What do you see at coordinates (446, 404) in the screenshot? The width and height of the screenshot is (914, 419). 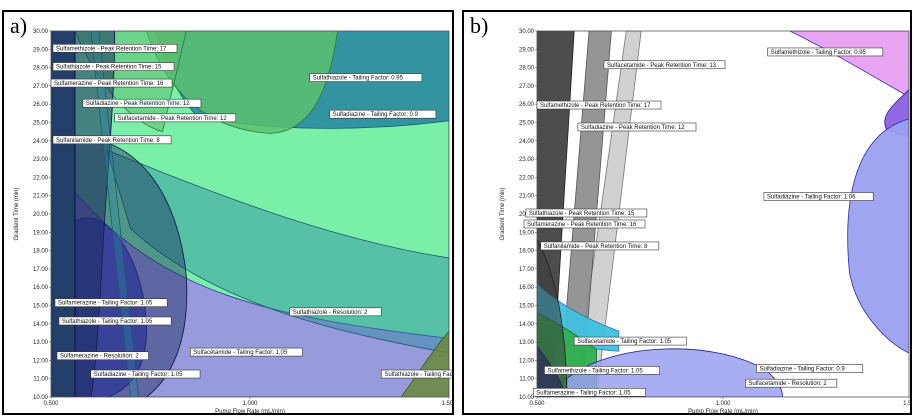 I see `x-tick-label: 1.500` at bounding box center [446, 404].